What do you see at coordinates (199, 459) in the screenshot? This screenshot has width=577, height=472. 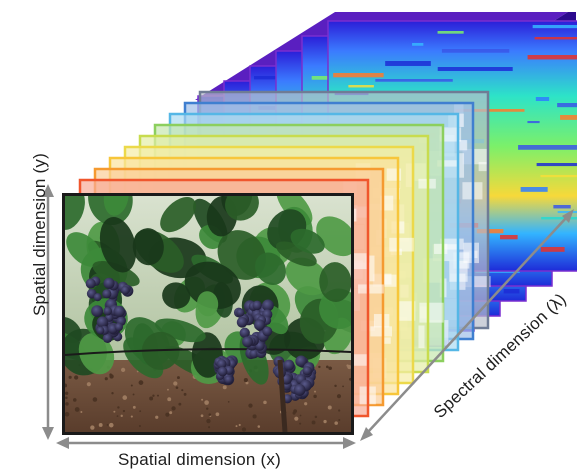 I see `spatial-x-label: Spatial dimension (x)` at bounding box center [199, 459].